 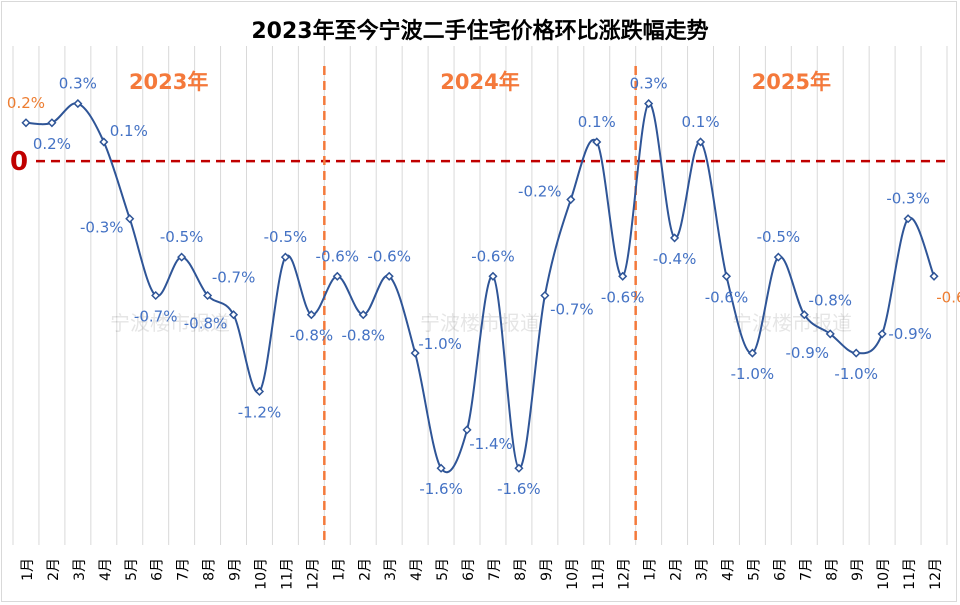 What do you see at coordinates (491, 444) in the screenshot?
I see `data-label: -1.4%` at bounding box center [491, 444].